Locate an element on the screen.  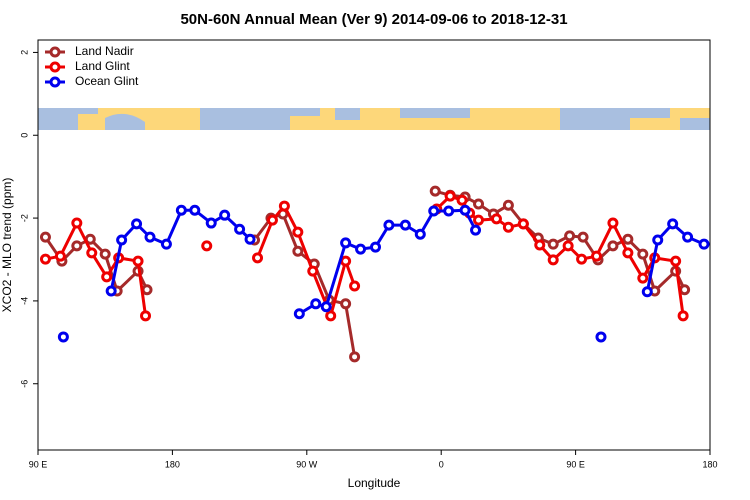
y-tick-label: 0 is located at coordinates (24, 135).